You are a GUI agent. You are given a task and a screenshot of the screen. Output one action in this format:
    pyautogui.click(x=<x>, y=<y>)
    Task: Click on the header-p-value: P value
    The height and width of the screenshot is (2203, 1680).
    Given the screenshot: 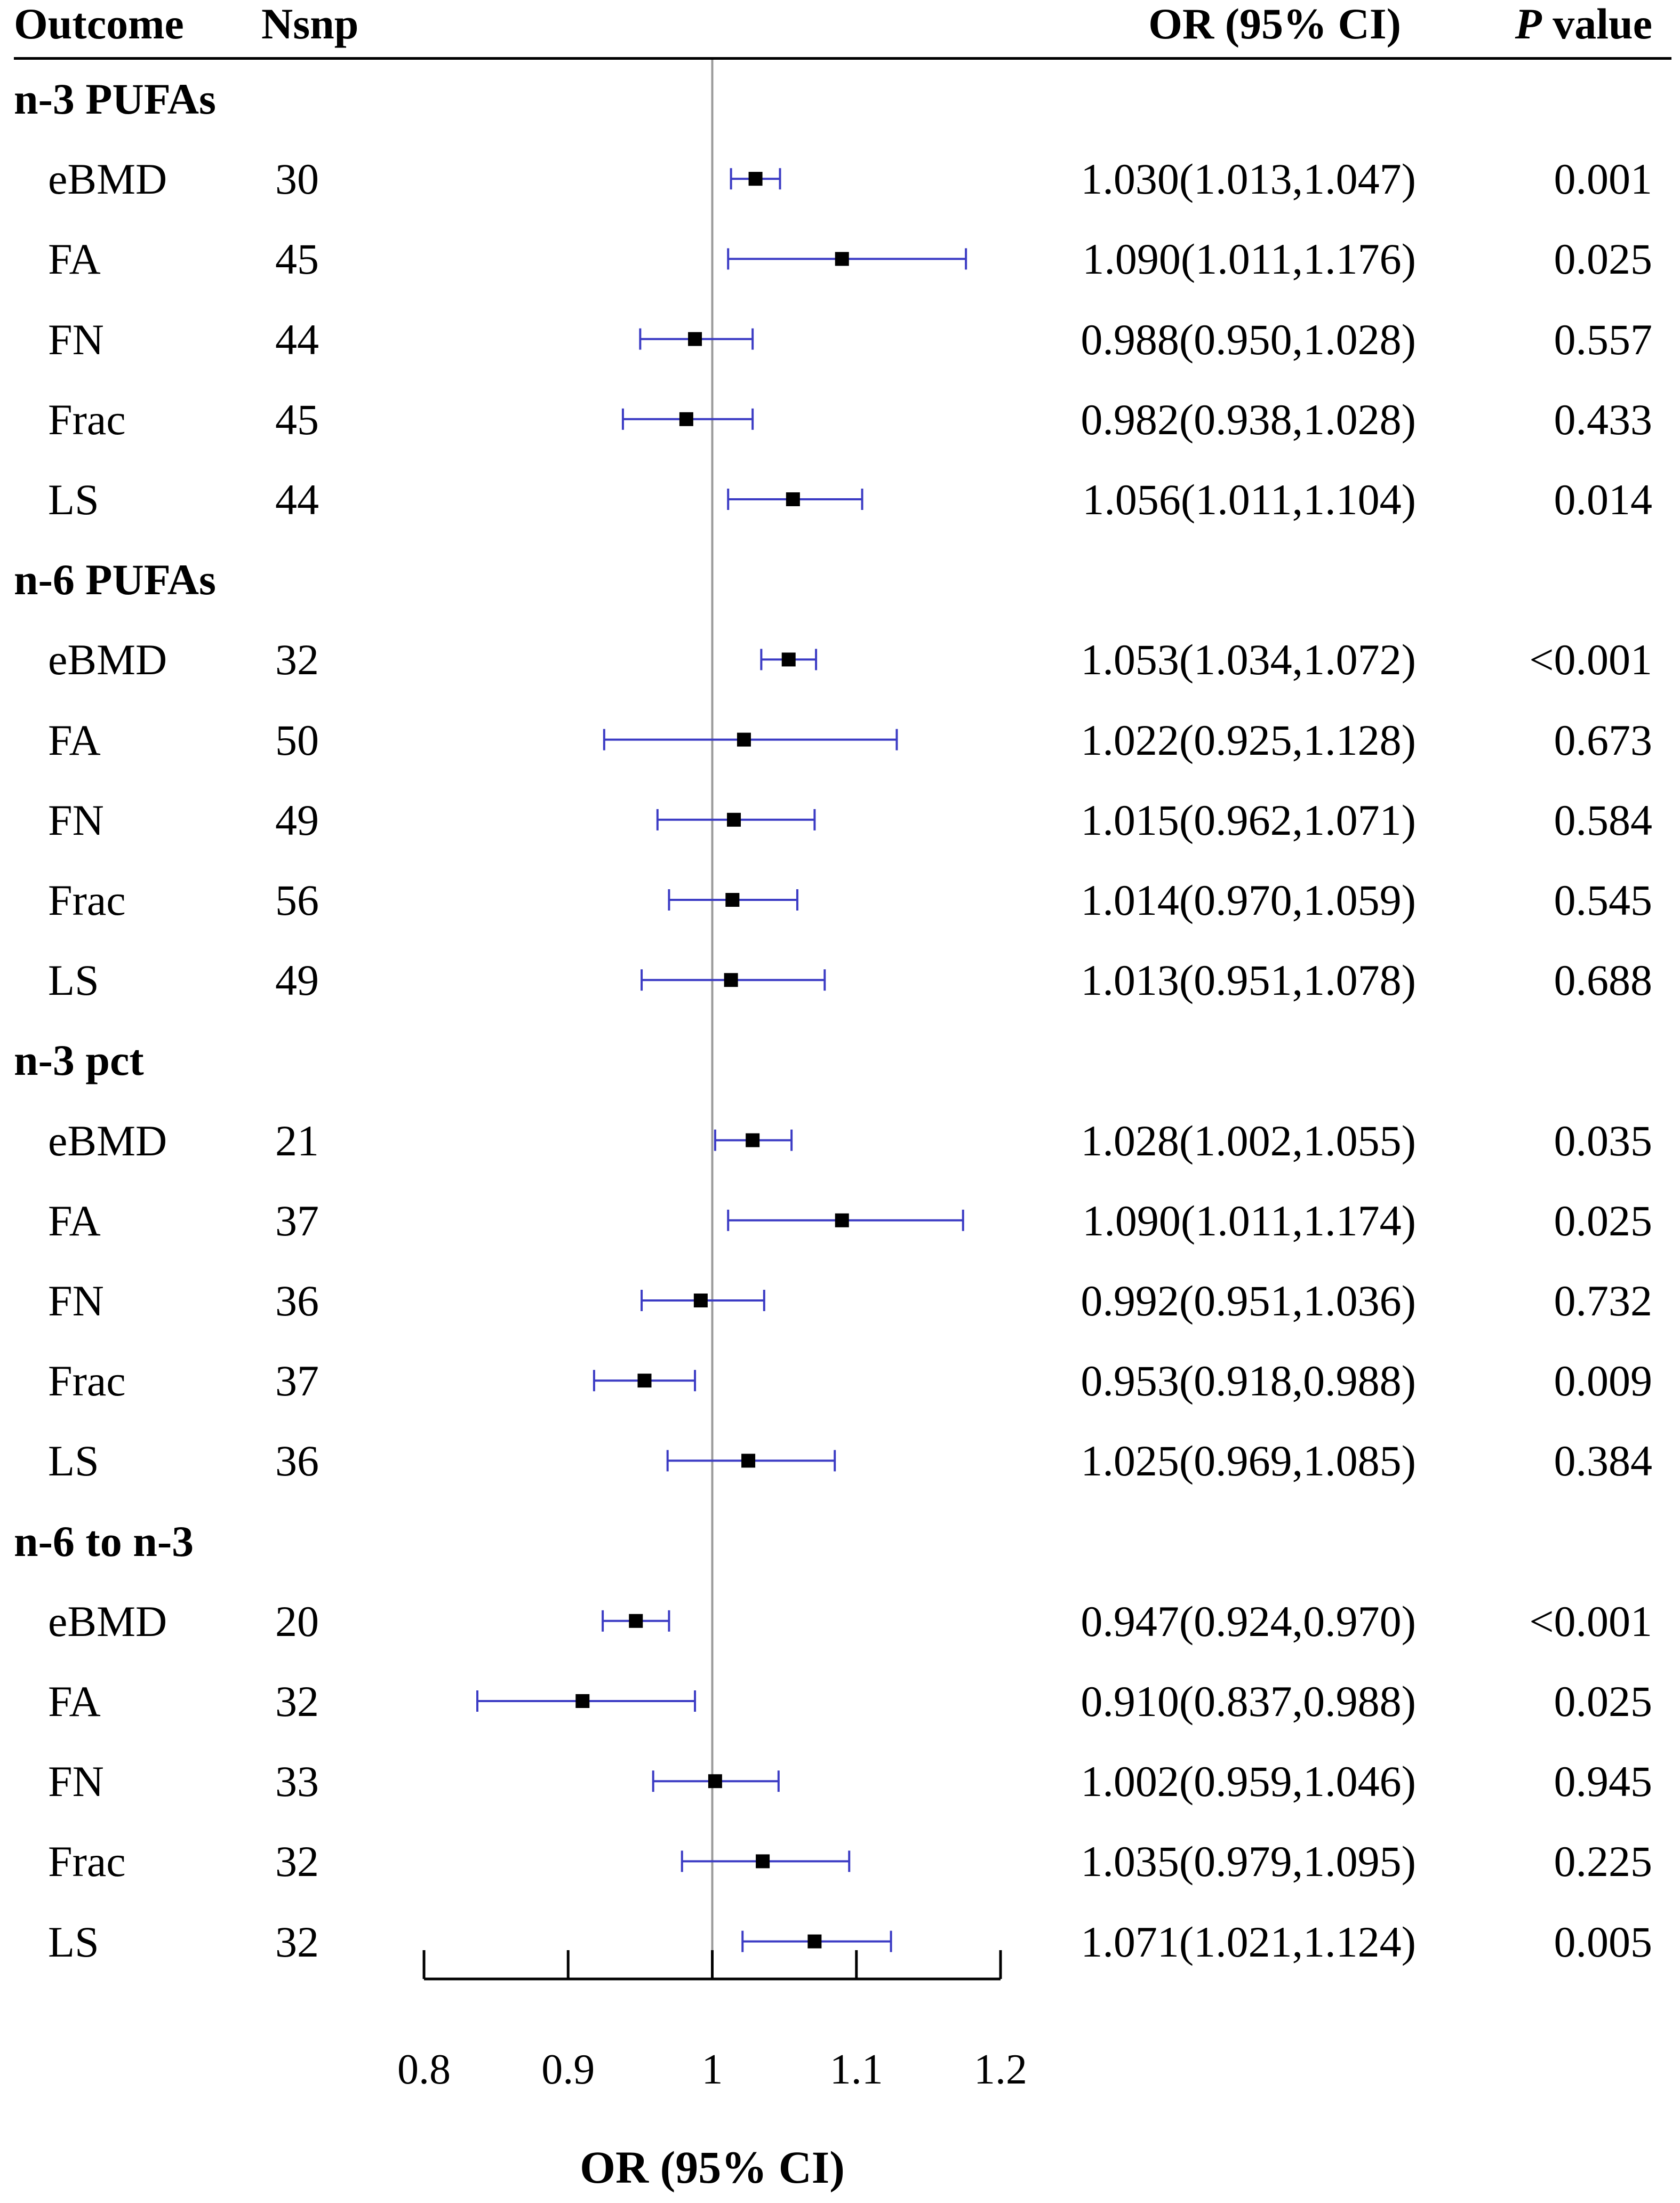 What is the action you would take?
    pyautogui.click(x=1583, y=24)
    